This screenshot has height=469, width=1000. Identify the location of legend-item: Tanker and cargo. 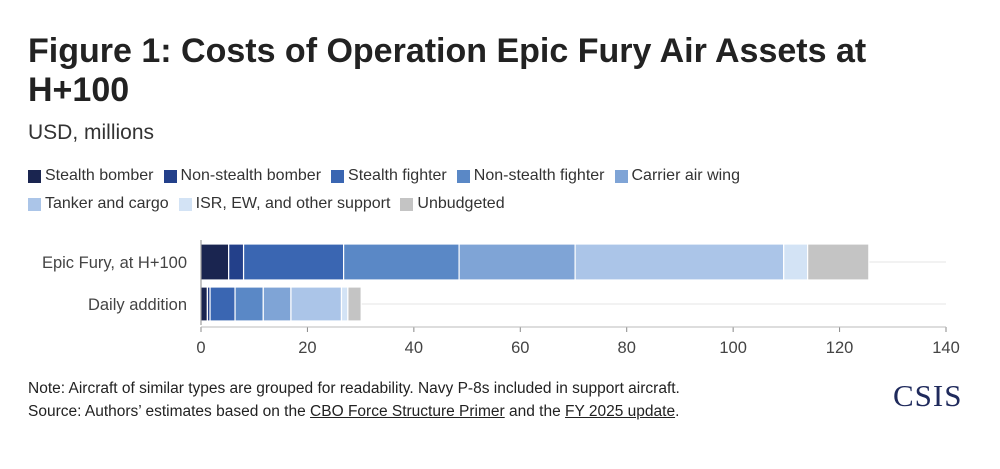
(98, 204).